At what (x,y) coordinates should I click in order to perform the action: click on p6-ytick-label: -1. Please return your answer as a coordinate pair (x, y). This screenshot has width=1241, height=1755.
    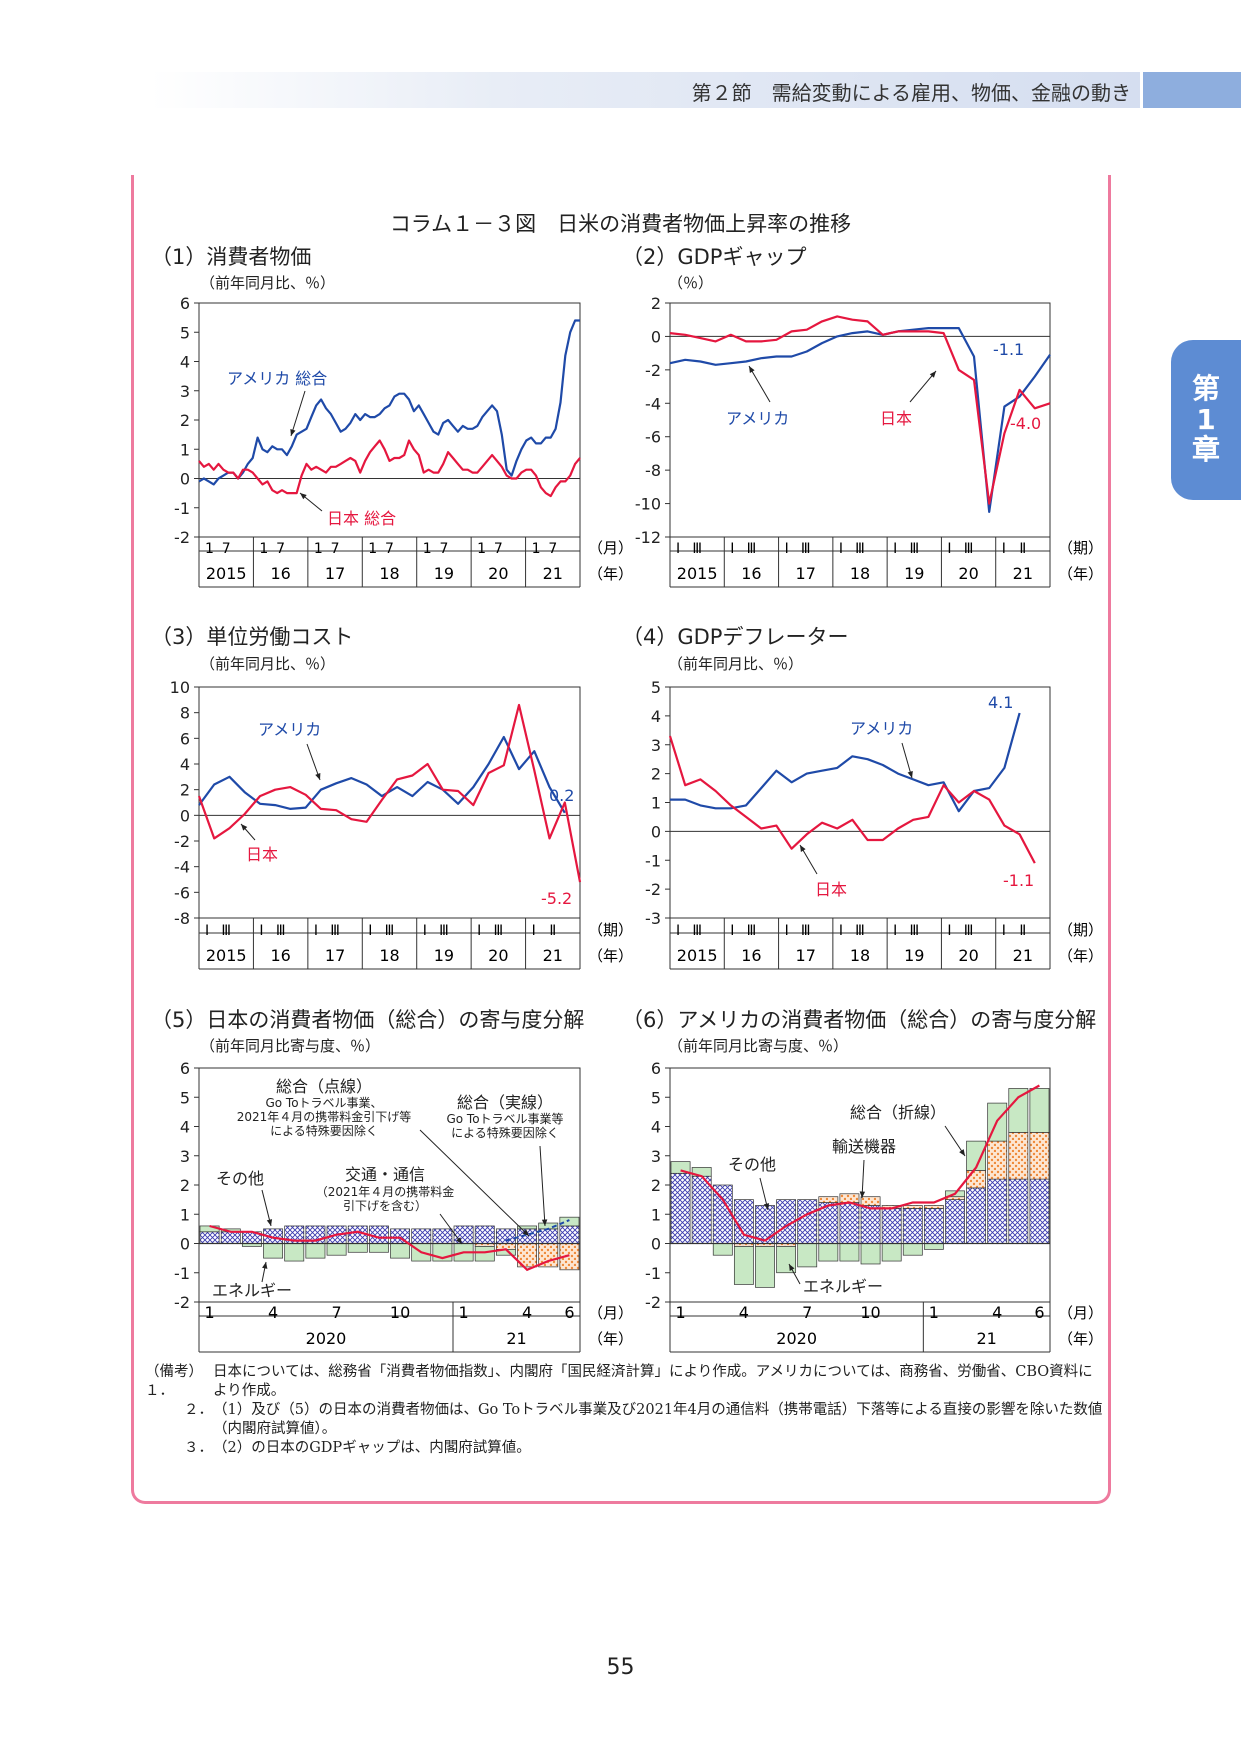
    Looking at the image, I should click on (653, 1273).